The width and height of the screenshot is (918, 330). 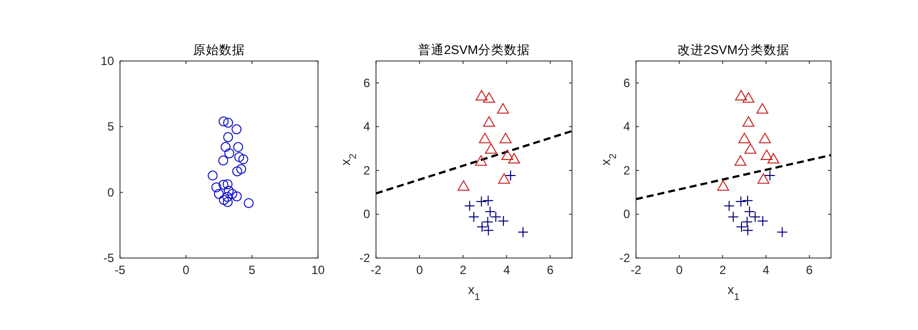 What do you see at coordinates (108, 258) in the screenshot?
I see `y-tick-label: -5` at bounding box center [108, 258].